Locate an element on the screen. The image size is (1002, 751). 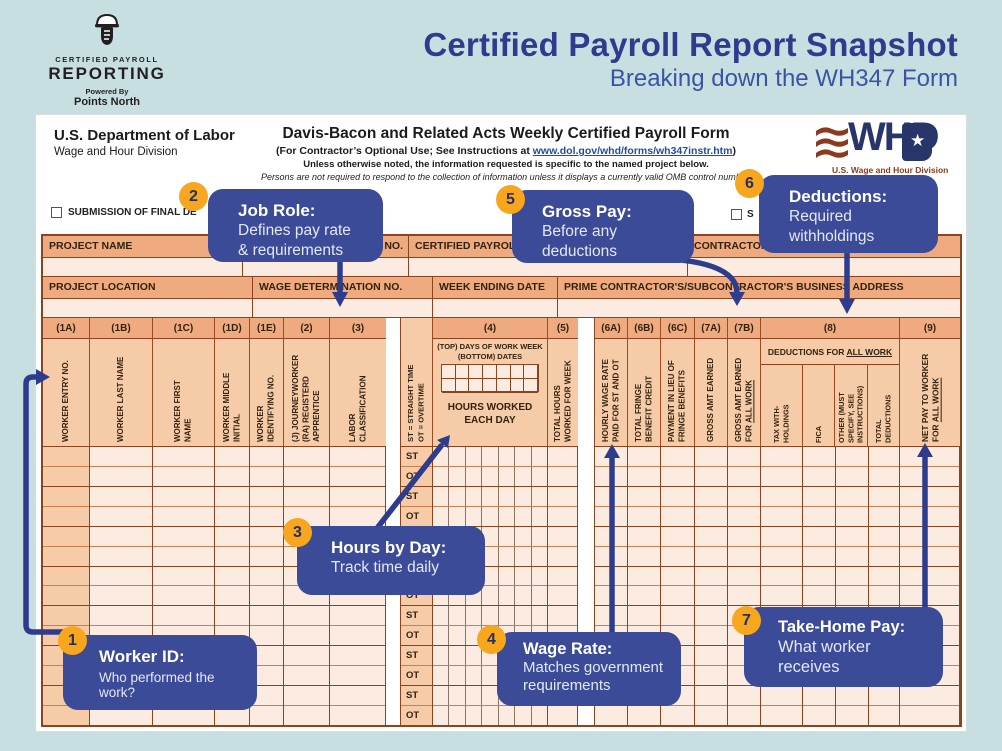
business-address-input is located at coordinates (759, 308).